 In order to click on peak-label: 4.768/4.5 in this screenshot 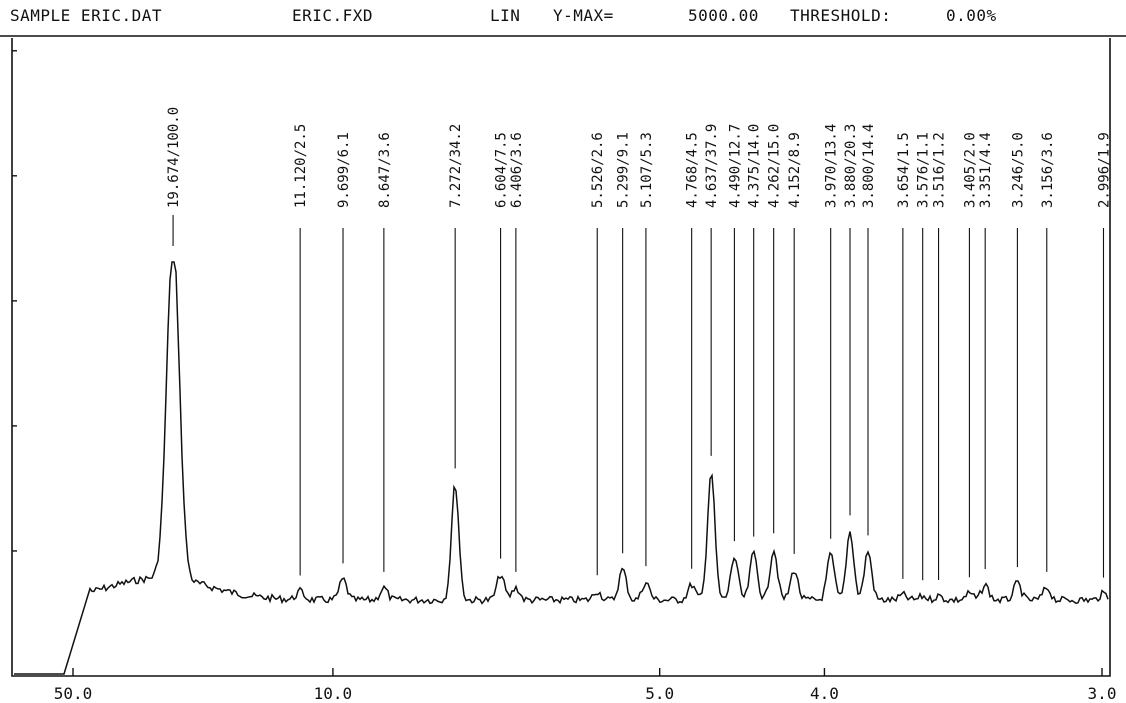, I will do `click(693, 170)`.